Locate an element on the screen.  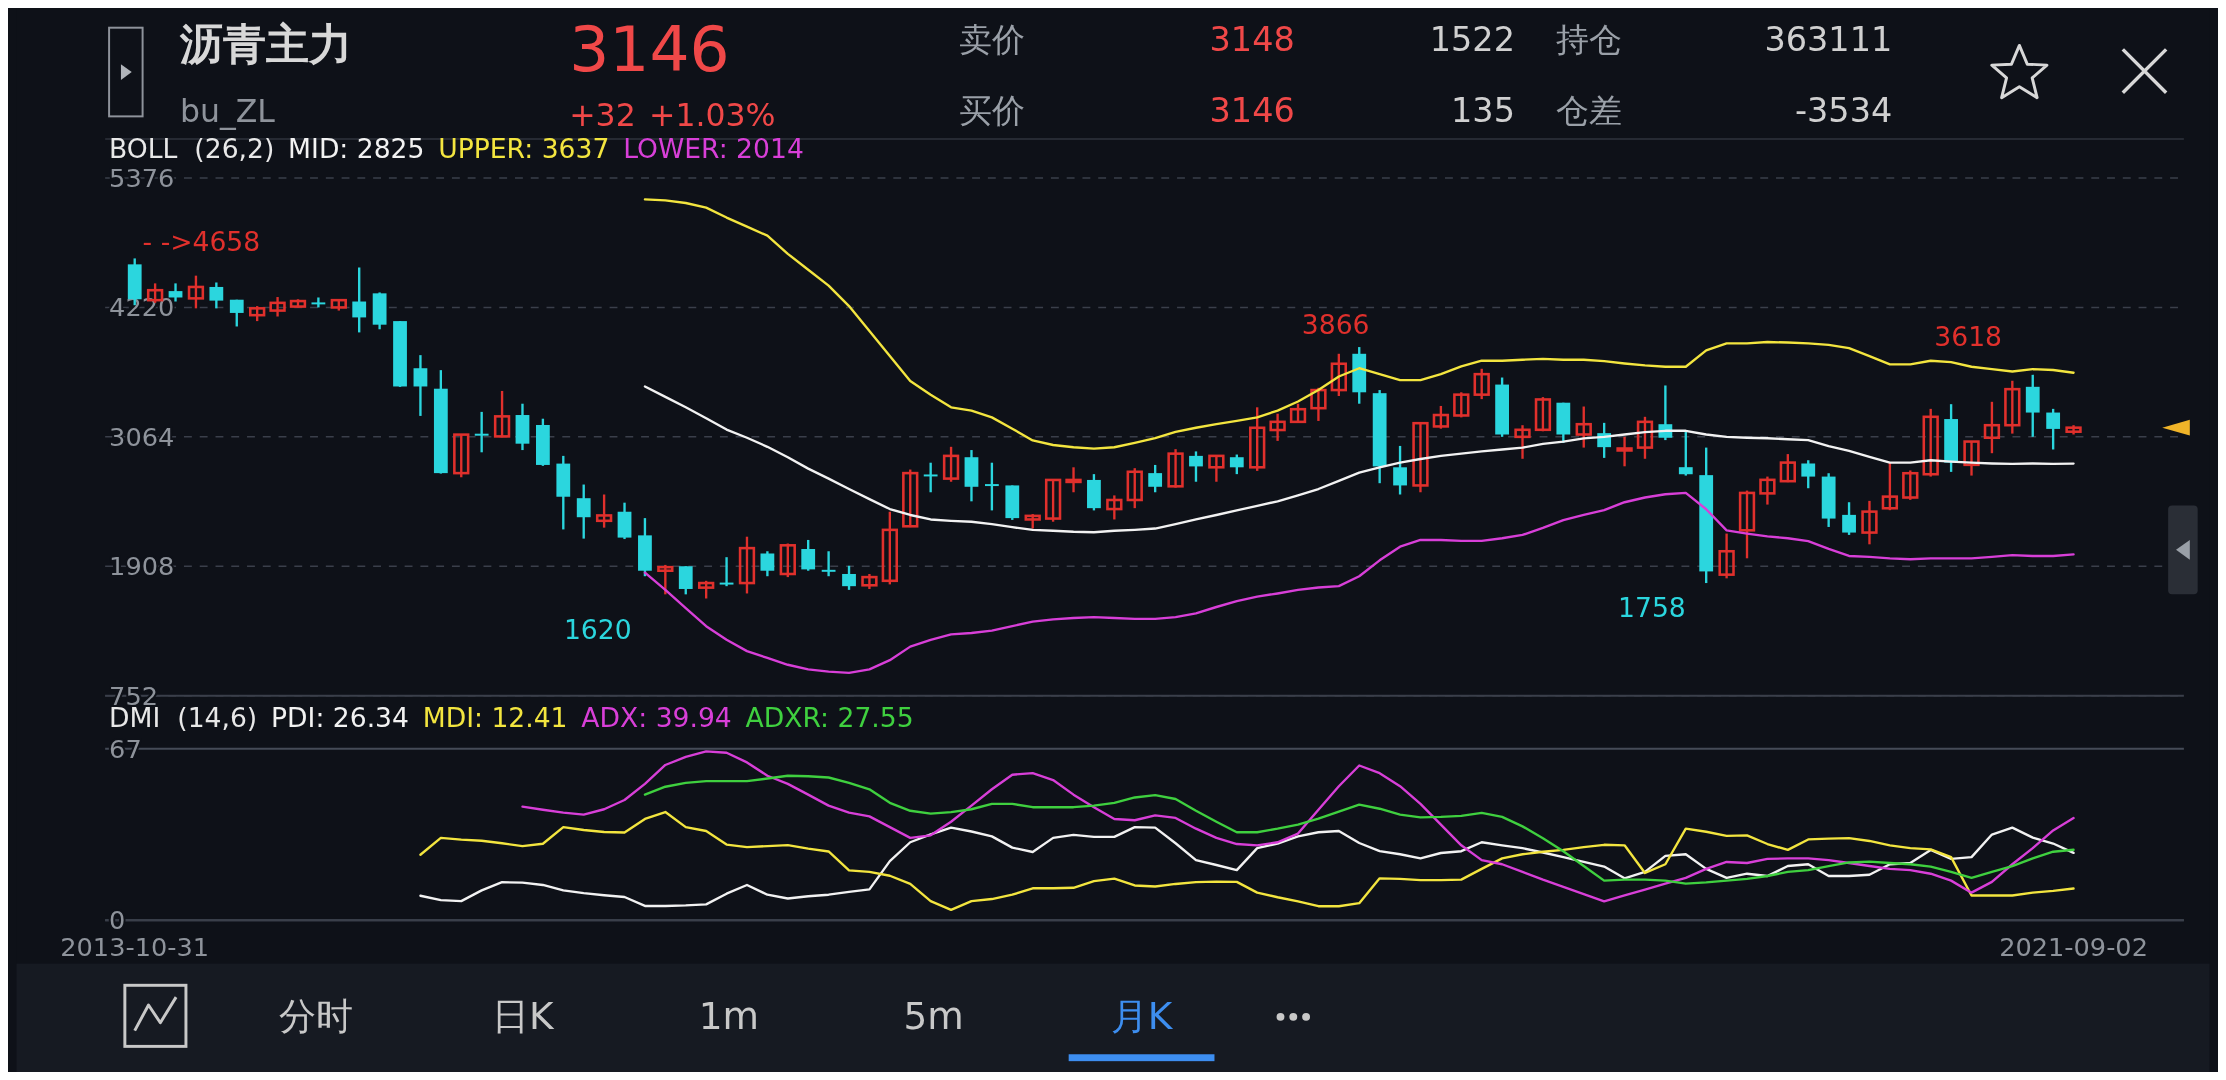
text: 5m is located at coordinates (933, 1015).